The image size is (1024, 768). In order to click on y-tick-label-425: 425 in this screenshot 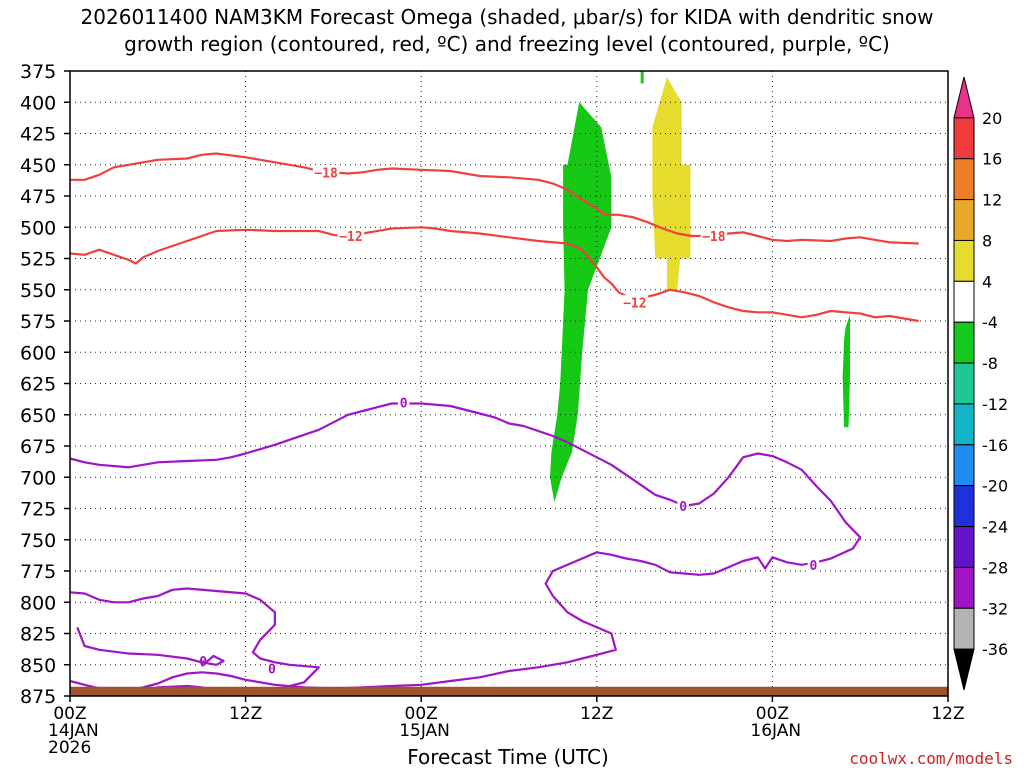, I will do `click(38, 135)`.